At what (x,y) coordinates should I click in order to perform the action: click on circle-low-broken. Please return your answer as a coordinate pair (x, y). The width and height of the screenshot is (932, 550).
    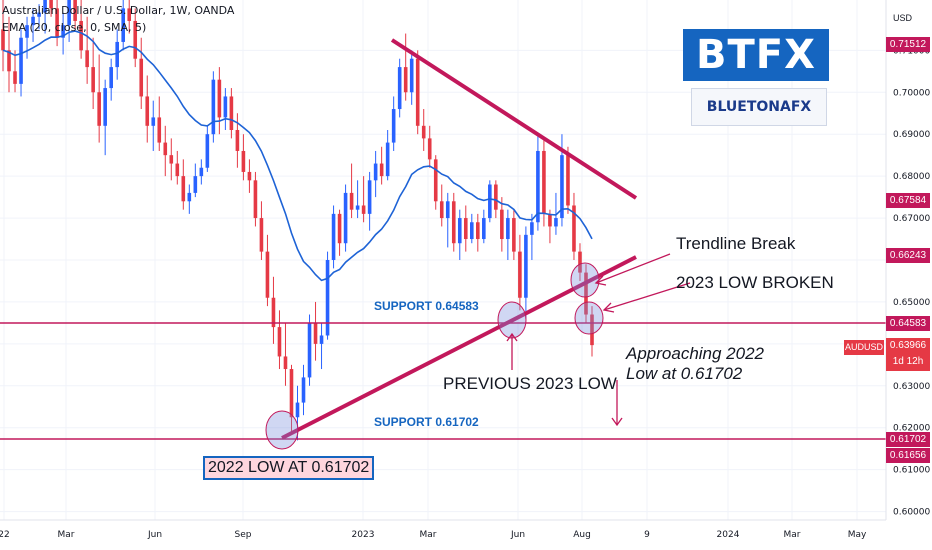
    Looking at the image, I should click on (589, 318).